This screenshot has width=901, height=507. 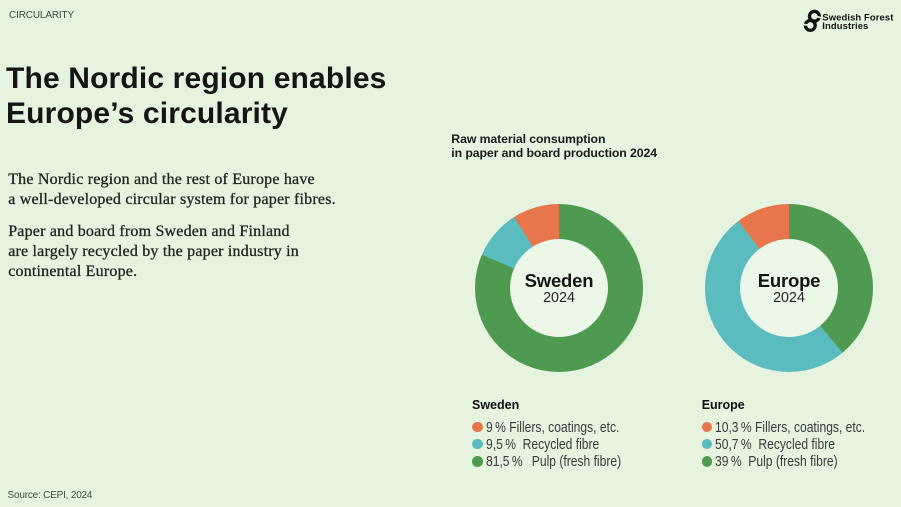 What do you see at coordinates (858, 17) in the screenshot?
I see `svg-text: Swedish Forest` at bounding box center [858, 17].